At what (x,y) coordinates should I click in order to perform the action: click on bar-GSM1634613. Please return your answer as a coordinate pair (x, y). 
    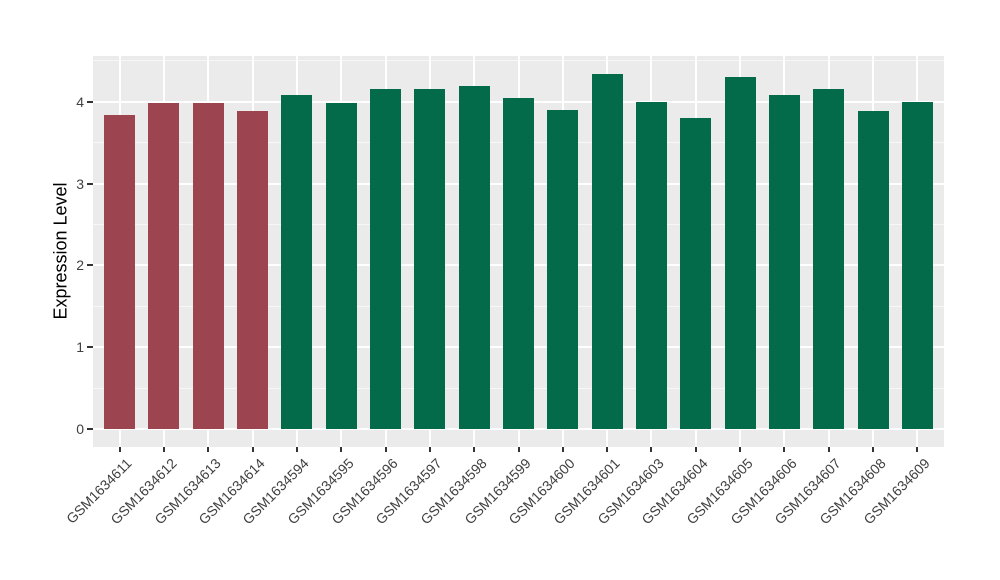
    Looking at the image, I should click on (208, 266).